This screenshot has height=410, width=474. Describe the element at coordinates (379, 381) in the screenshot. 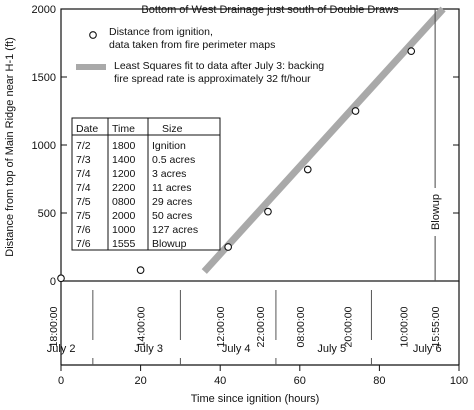

I see `x-tick-label: 80` at that location.